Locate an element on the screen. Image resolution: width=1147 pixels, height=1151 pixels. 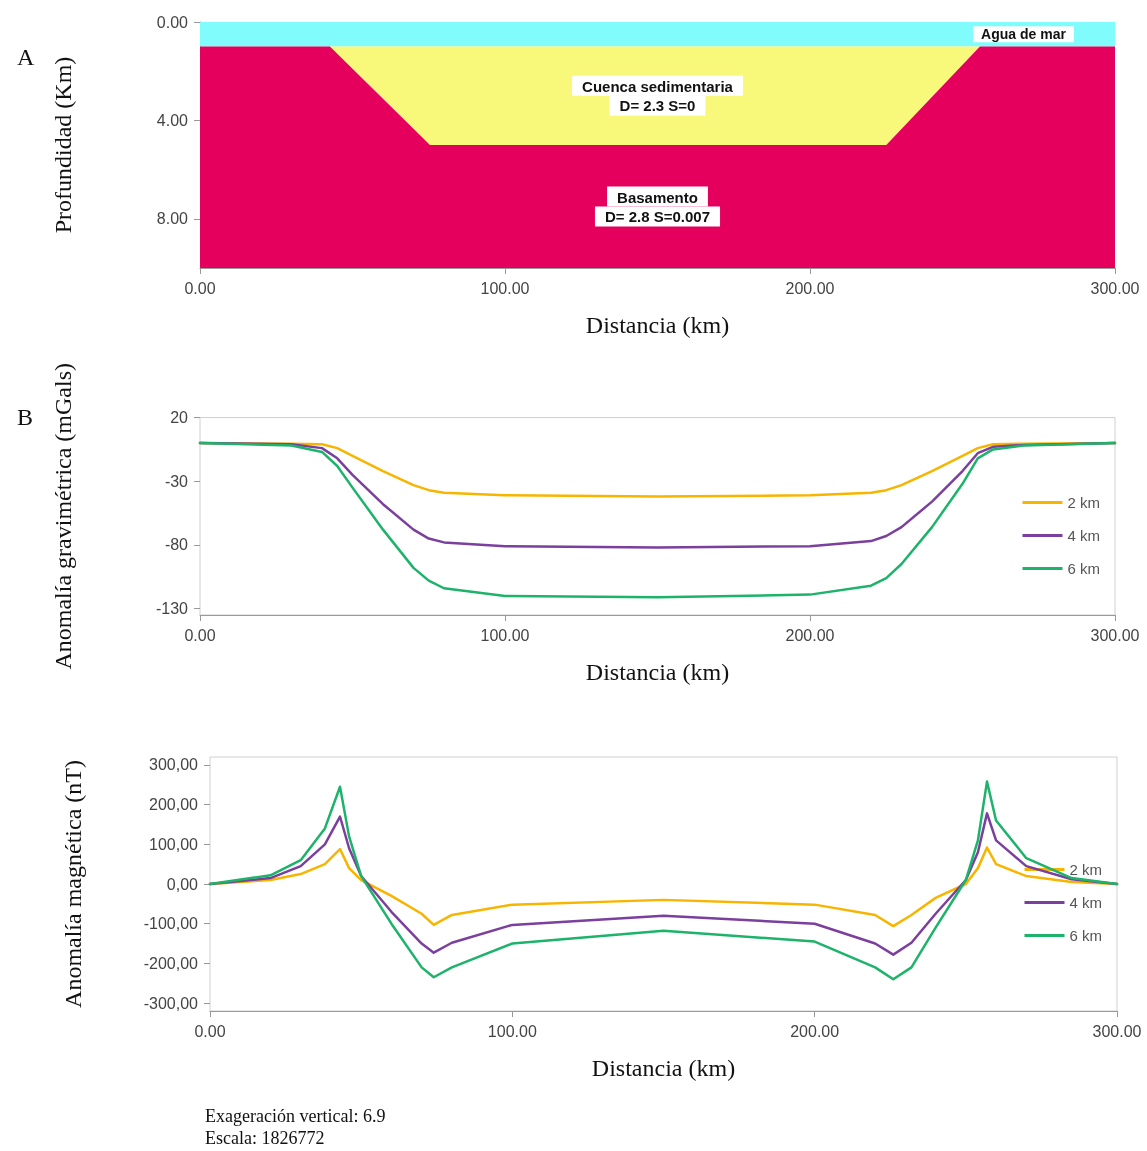
series-label: Agua de mar is located at coordinates (1024, 34).